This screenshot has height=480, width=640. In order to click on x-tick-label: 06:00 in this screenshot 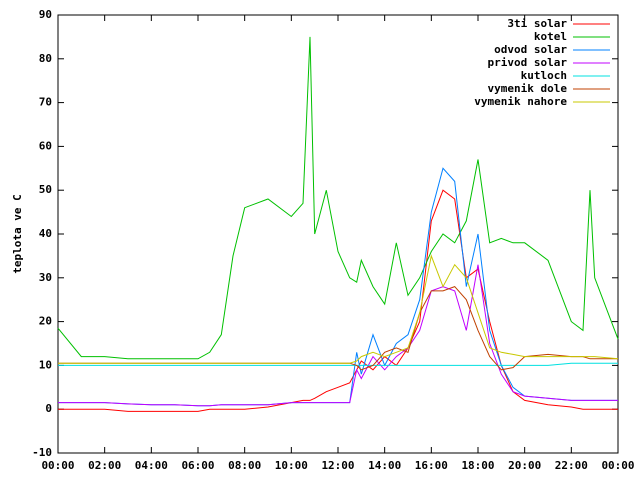, I will do `click(197, 465)`.